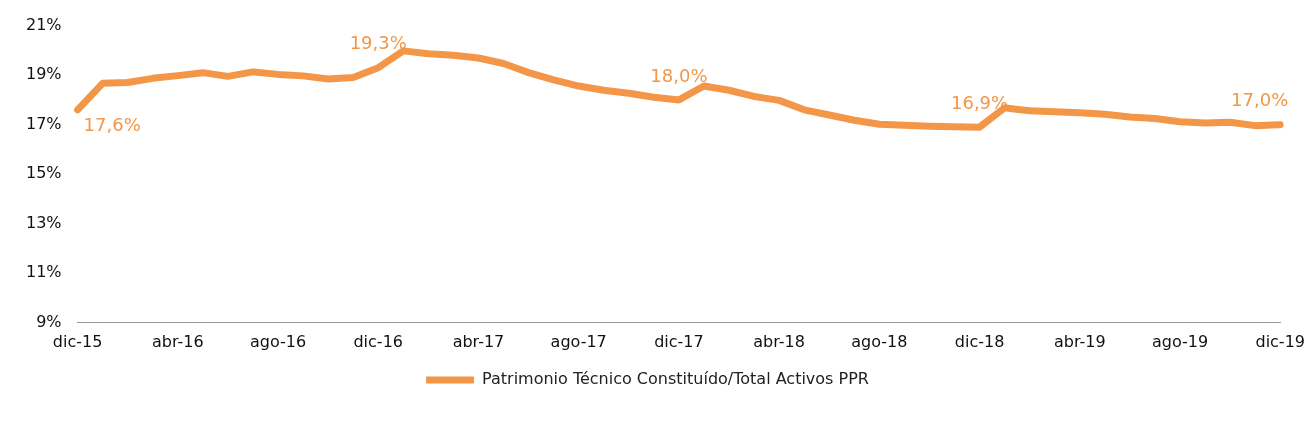 The height and width of the screenshot is (428, 1315). I want to click on x-tick-label: abr-16, so click(177, 341).